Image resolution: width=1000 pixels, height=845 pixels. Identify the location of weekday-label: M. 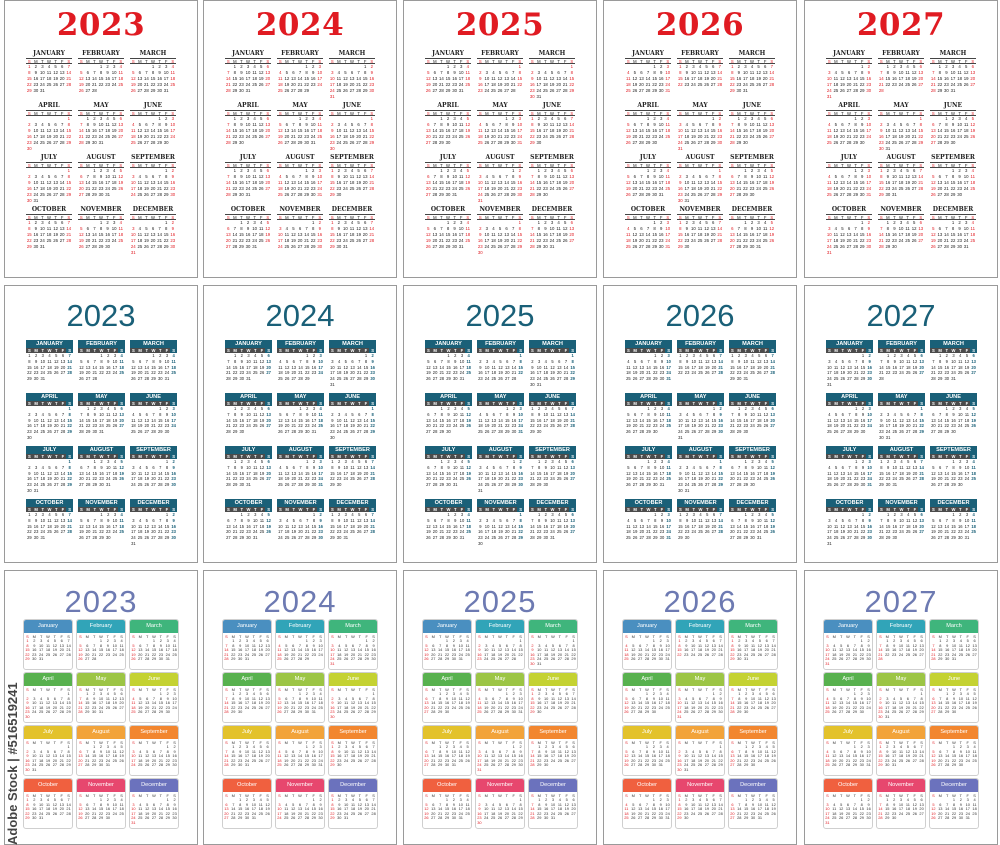
(36, 217).